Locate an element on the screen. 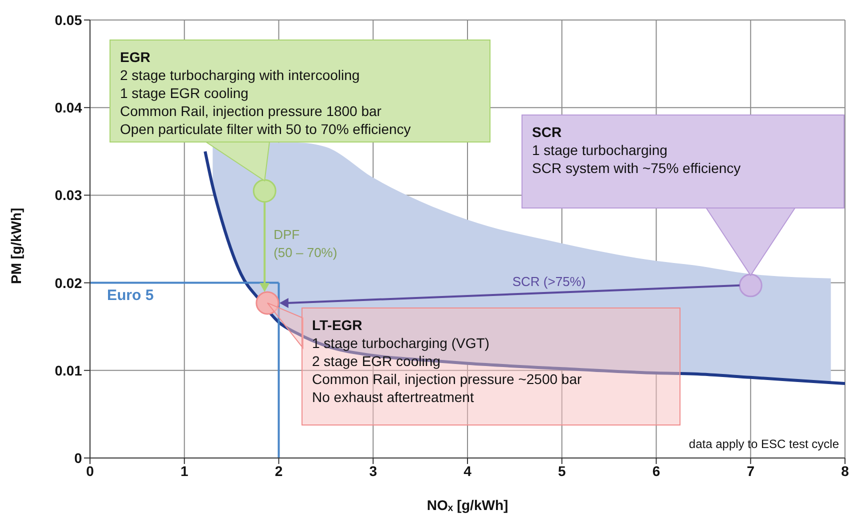 The width and height of the screenshot is (857, 530). ref-line-label: Euro 5 is located at coordinates (130, 295).